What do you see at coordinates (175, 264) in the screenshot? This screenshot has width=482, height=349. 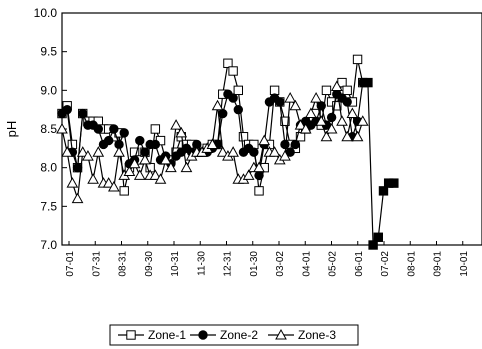 I see `x-tick-label: 10-31` at bounding box center [175, 264].